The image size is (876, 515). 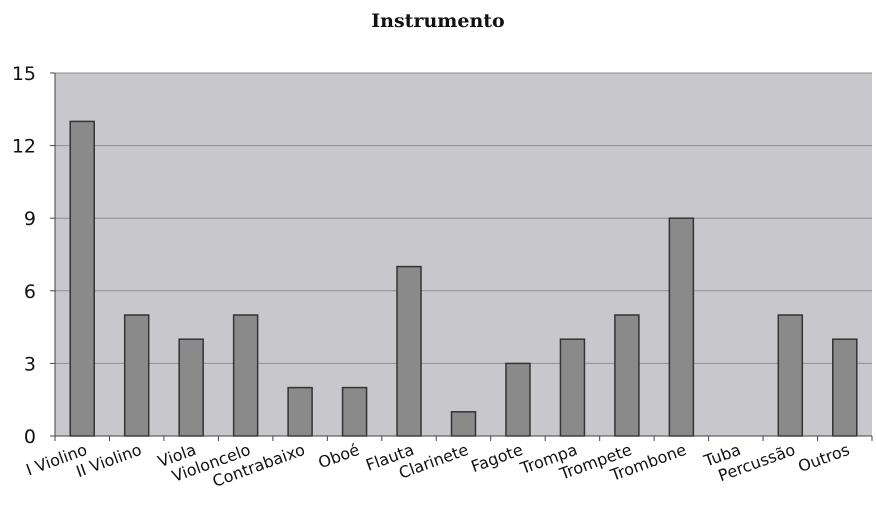 I want to click on bar-outros, so click(x=845, y=387).